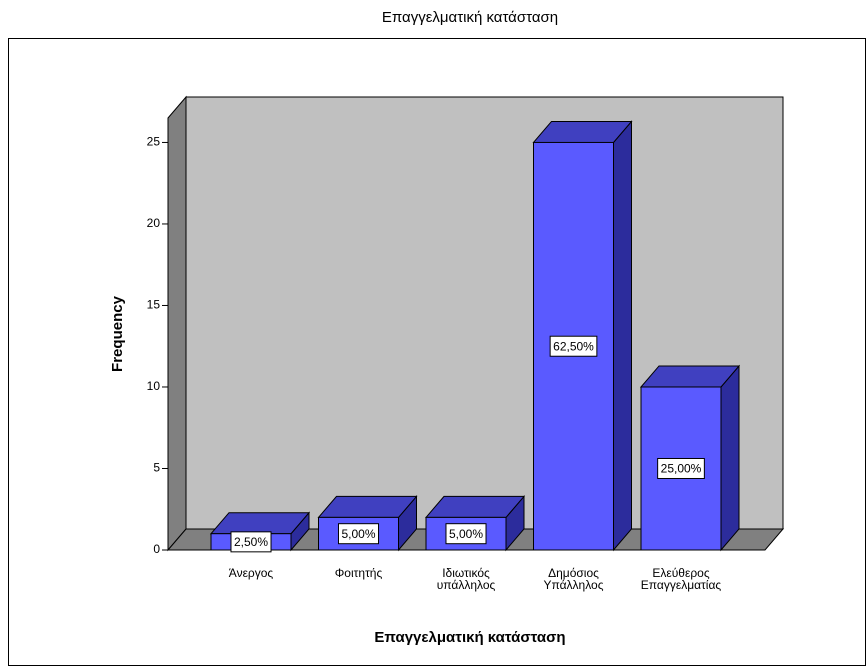 The image size is (867, 666). I want to click on x-tick-label: Φοιτητής, so click(358, 573).